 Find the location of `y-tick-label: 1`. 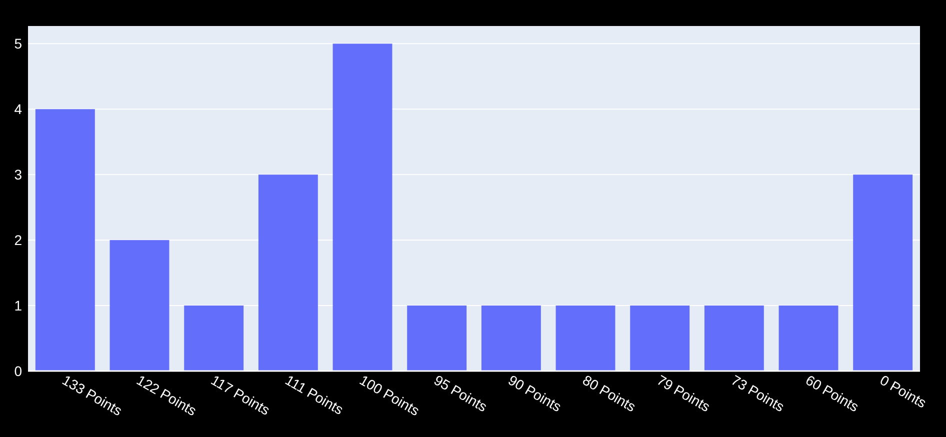

y-tick-label: 1 is located at coordinates (18, 305).